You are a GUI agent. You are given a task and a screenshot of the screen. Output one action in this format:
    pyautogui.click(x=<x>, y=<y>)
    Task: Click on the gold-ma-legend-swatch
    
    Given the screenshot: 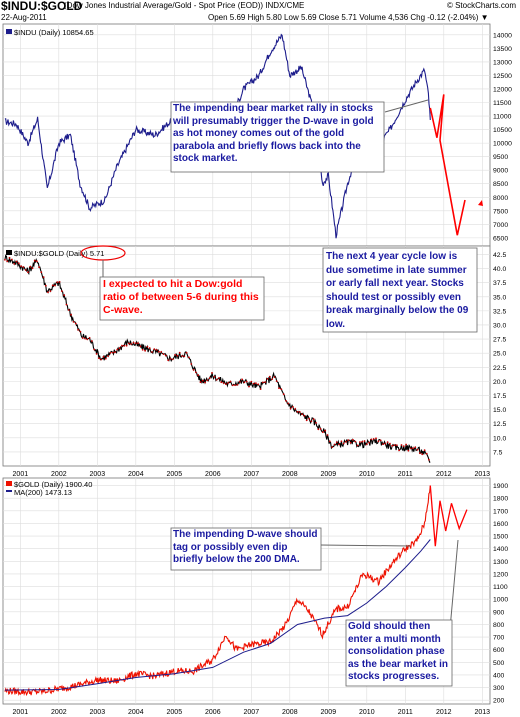 What is the action you would take?
    pyautogui.click(x=9, y=491)
    